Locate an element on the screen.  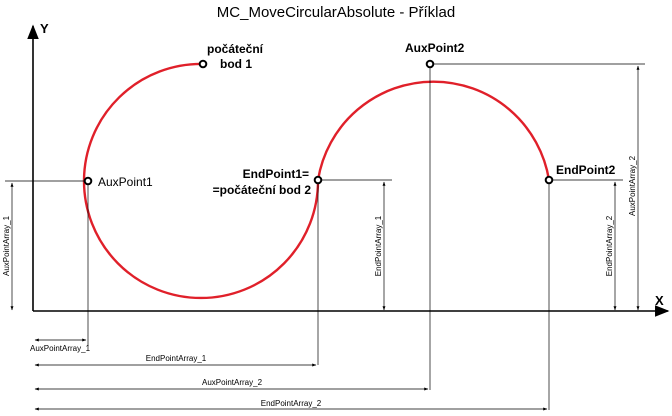
start-point-label-line2: bod 1 is located at coordinates (236, 64).